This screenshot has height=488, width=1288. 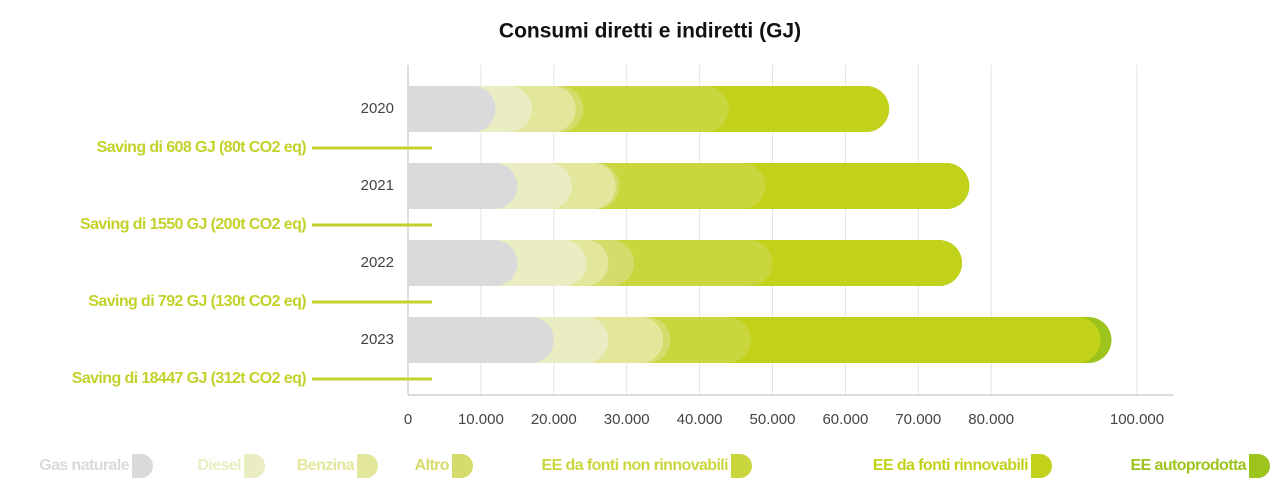 I want to click on legend-label: Benzina, so click(x=326, y=465).